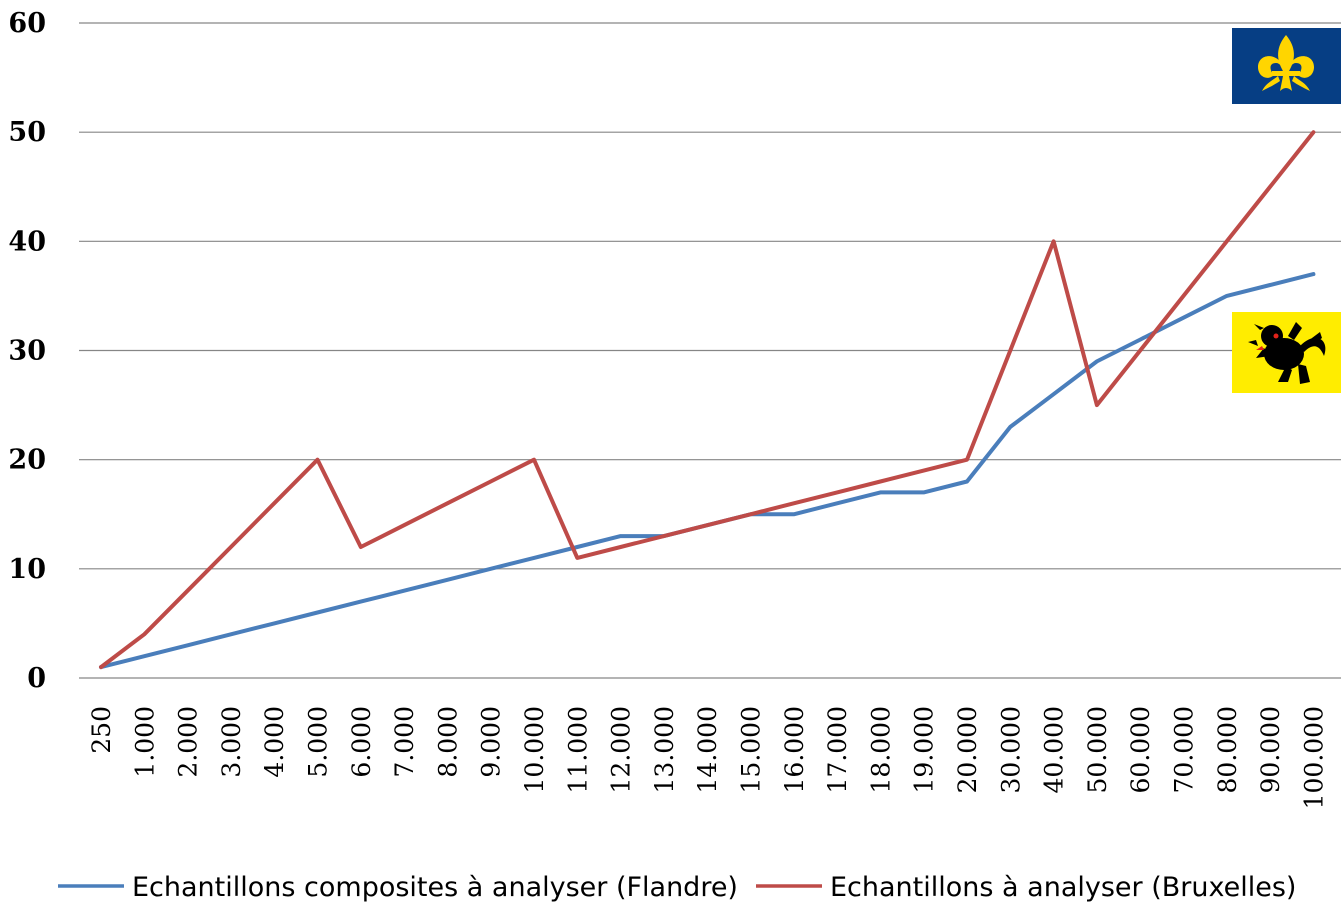 This screenshot has width=1341, height=911. What do you see at coordinates (1270, 749) in the screenshot?
I see `x-tick-label: 90.000` at bounding box center [1270, 749].